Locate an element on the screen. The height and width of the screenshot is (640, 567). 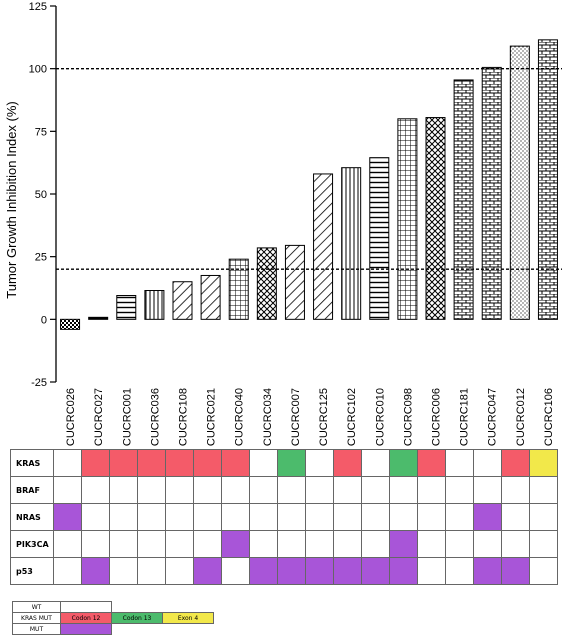
legend-codon12: Codon 12 is located at coordinates (86, 618).